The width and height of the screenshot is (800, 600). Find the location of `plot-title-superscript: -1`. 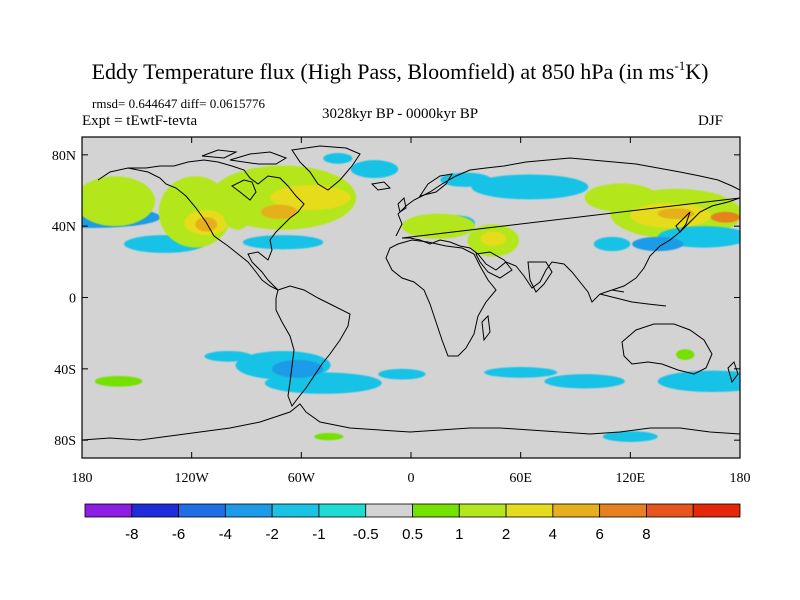

plot-title-superscript: -1 is located at coordinates (680, 65).